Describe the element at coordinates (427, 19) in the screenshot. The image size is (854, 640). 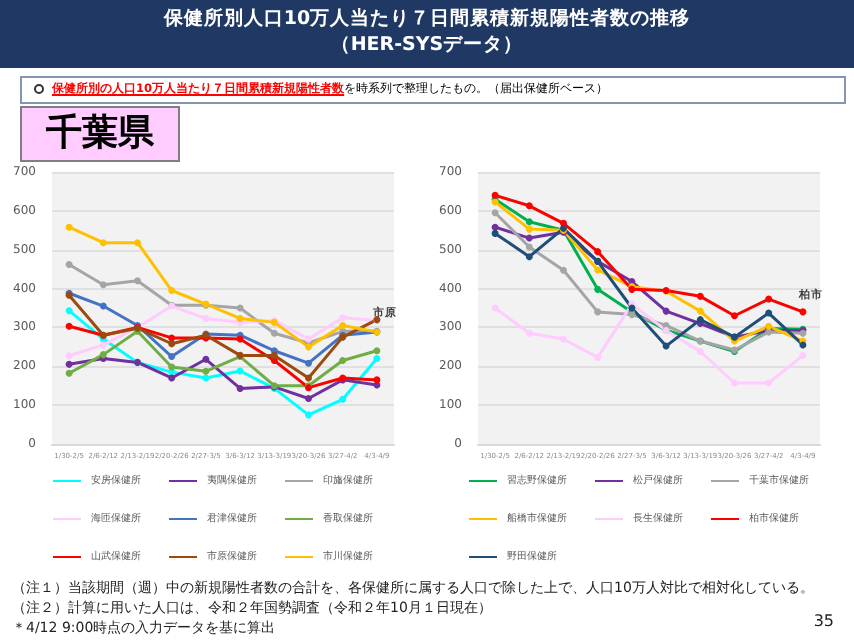
I see `chart-title: 保健所別人口10万人当たり７日間累積新規陽性者数の推移` at that location.